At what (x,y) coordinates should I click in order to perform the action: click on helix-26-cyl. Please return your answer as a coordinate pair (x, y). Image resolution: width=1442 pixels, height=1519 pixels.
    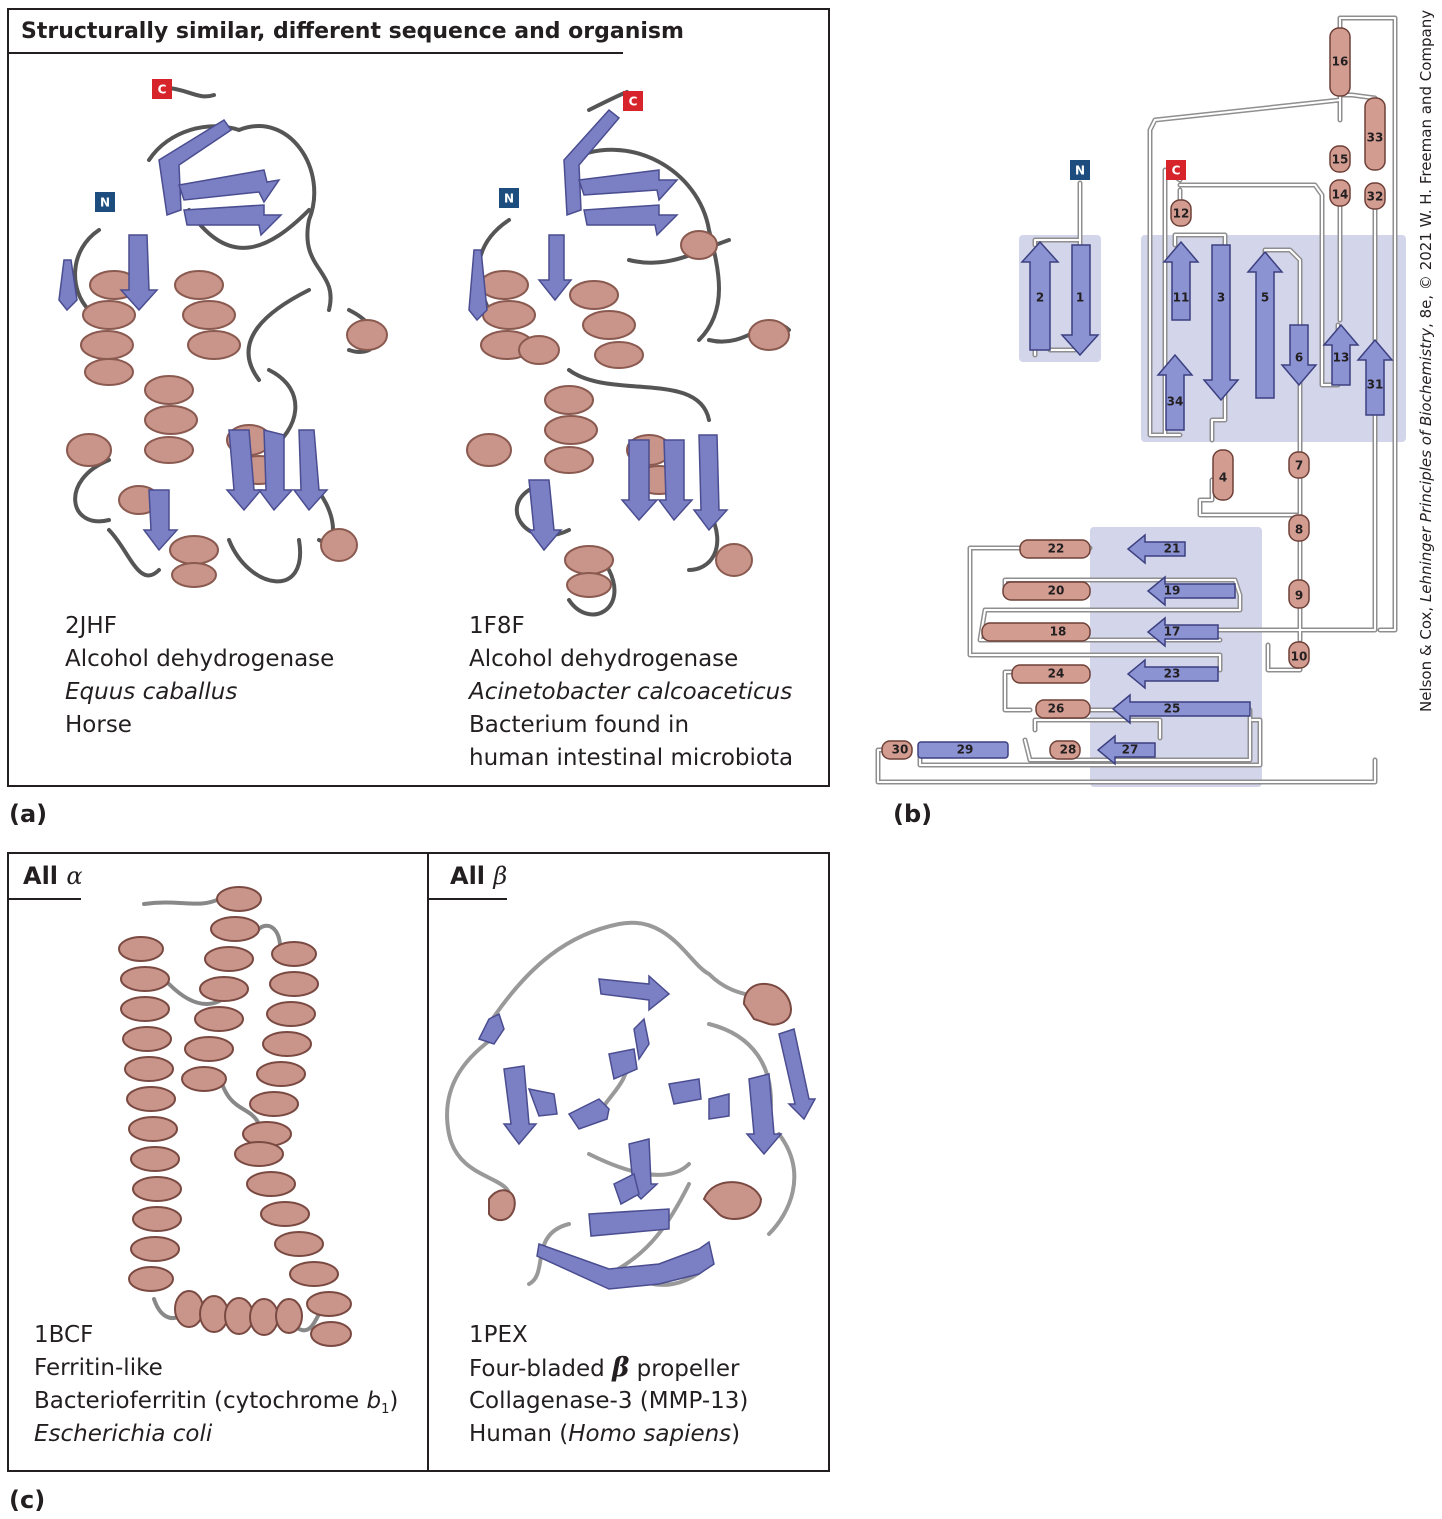
    Looking at the image, I should click on (1063, 709).